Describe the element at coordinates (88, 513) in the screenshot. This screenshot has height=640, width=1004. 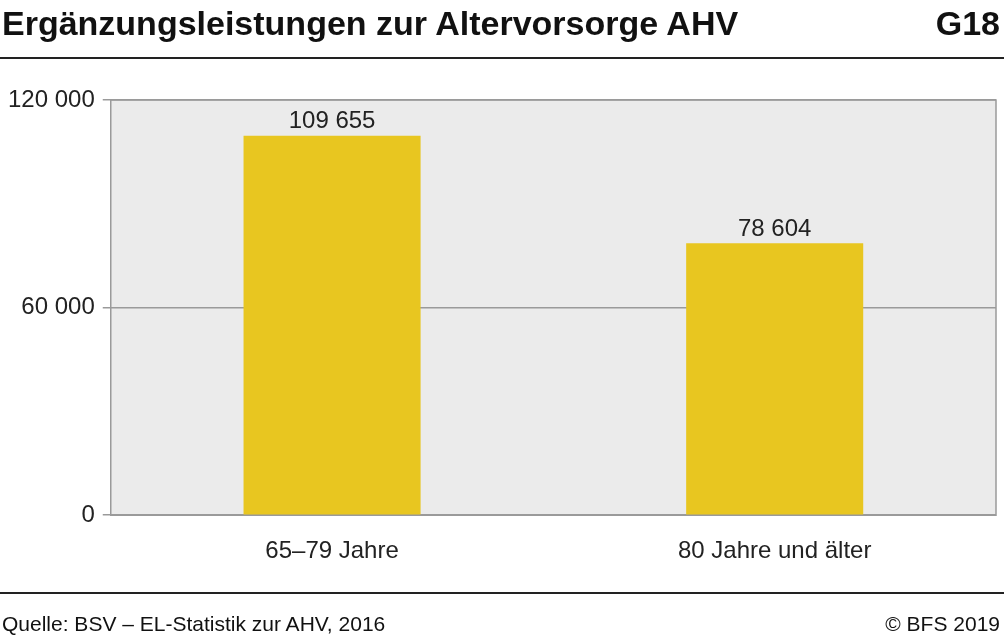
I see `y-tick-label: 0` at that location.